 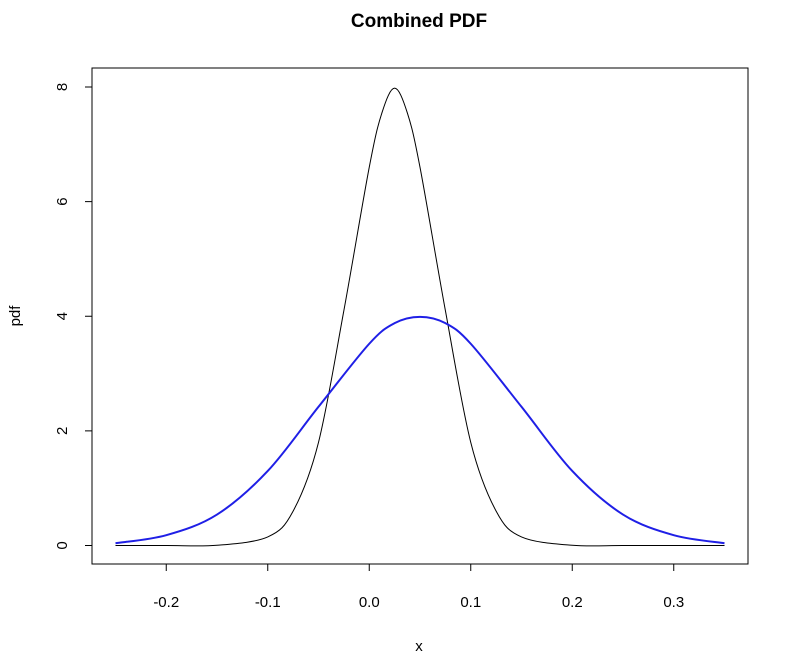 What do you see at coordinates (62, 316) in the screenshot?
I see `y-tick-label: 4` at bounding box center [62, 316].